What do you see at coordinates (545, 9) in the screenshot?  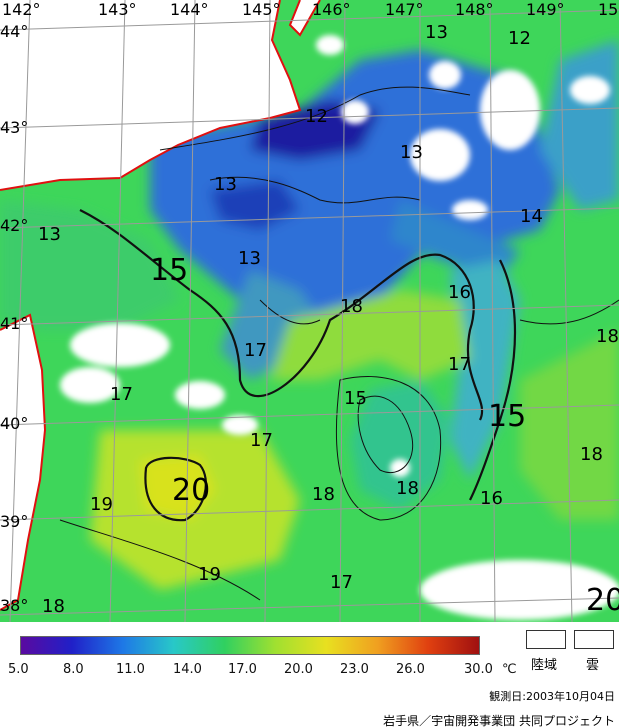 I see `longitude-label: 149°` at bounding box center [545, 9].